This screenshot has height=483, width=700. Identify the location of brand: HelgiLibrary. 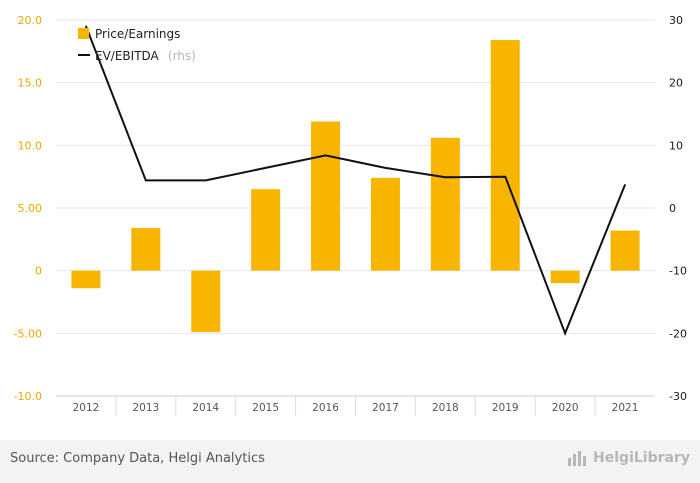
(628, 458).